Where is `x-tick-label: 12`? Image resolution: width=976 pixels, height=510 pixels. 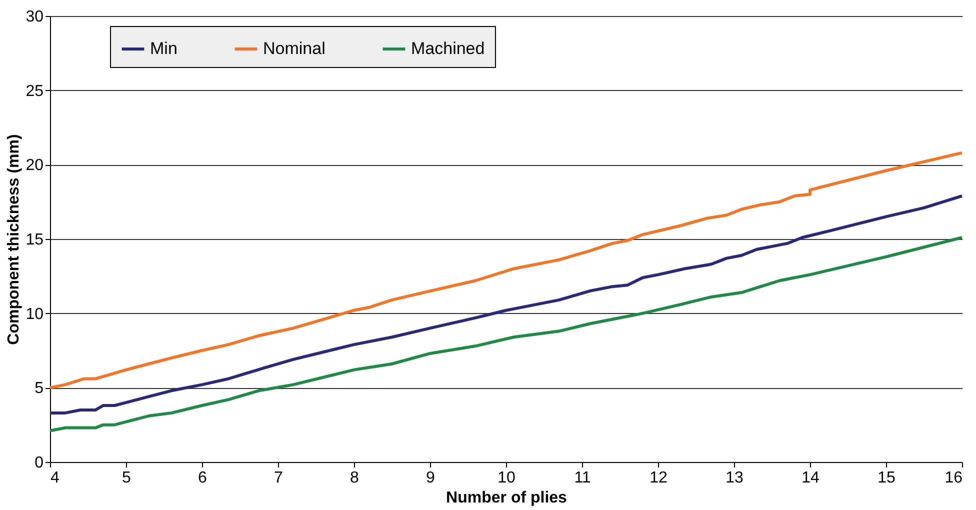 x-tick-label: 12 is located at coordinates (659, 478).